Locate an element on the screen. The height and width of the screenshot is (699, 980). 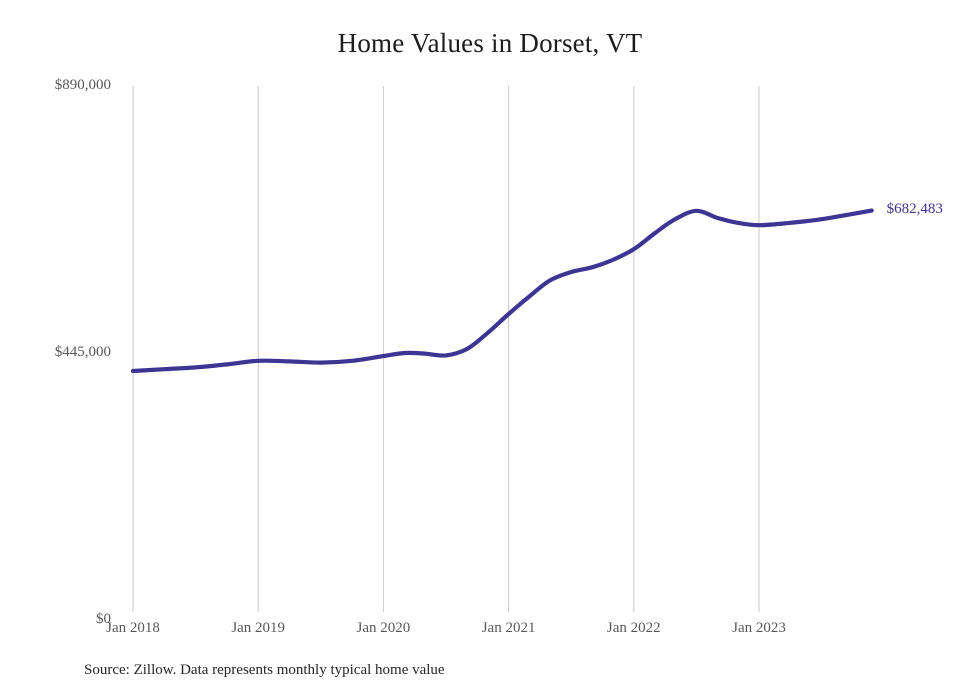
x-tick-label: Jan 2020 is located at coordinates (383, 628).